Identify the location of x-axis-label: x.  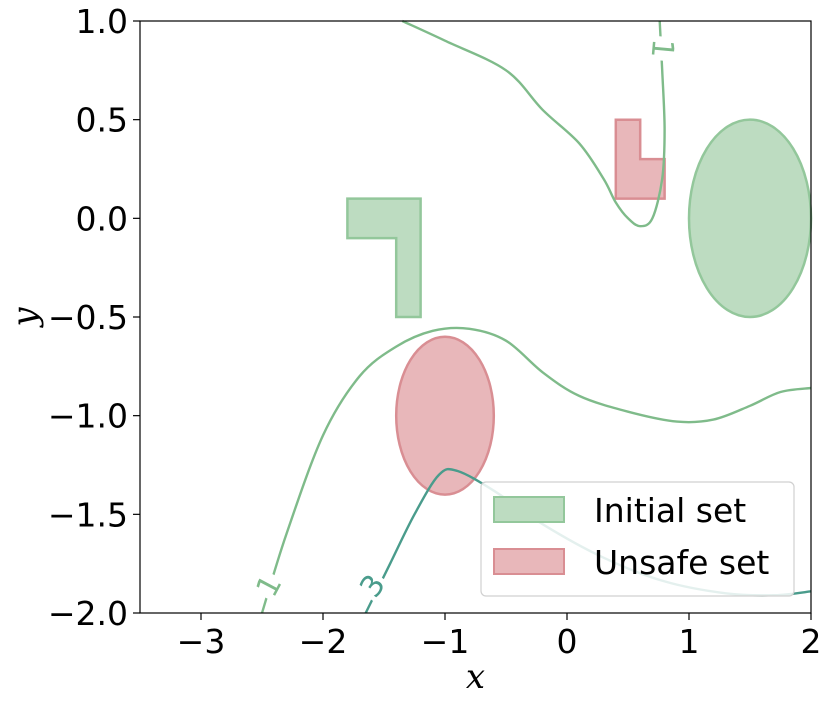
(475, 677).